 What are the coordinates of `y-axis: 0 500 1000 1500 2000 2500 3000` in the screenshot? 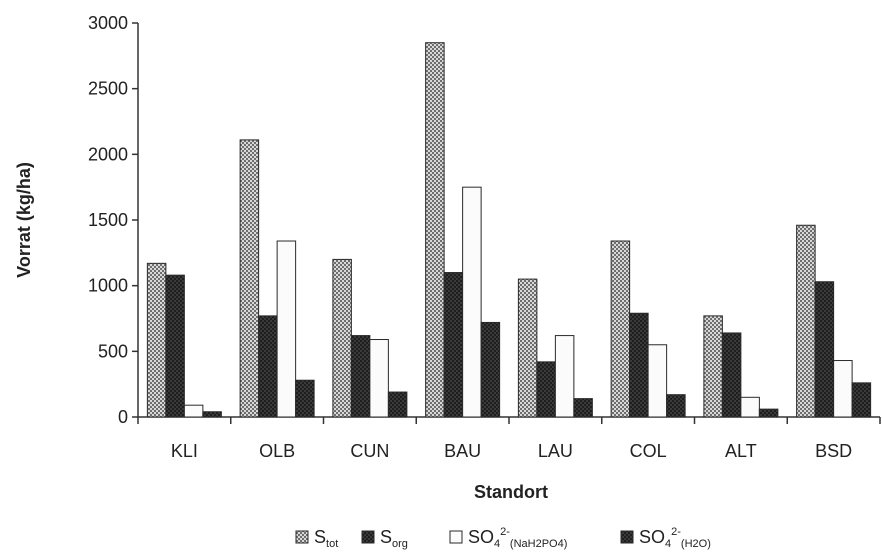 It's located at (113, 220).